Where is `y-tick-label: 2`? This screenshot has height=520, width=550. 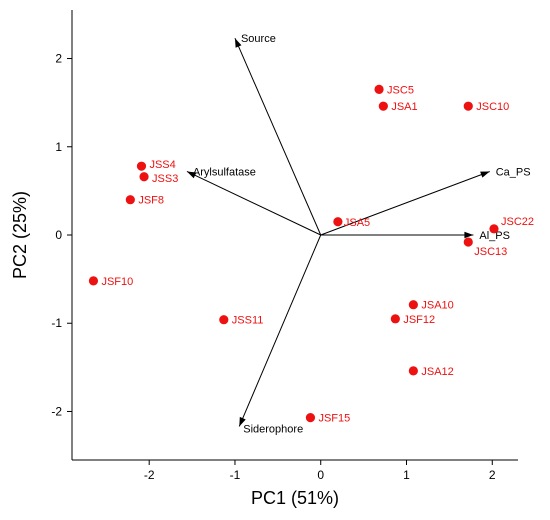 y-tick-label: 2 is located at coordinates (58, 59).